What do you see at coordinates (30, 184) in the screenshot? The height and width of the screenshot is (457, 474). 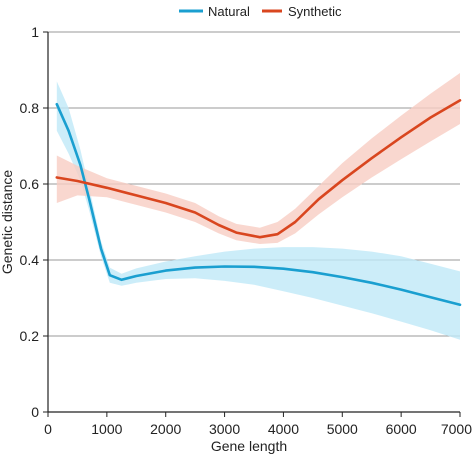 I see `y-tick-label: 0.6` at bounding box center [30, 184].